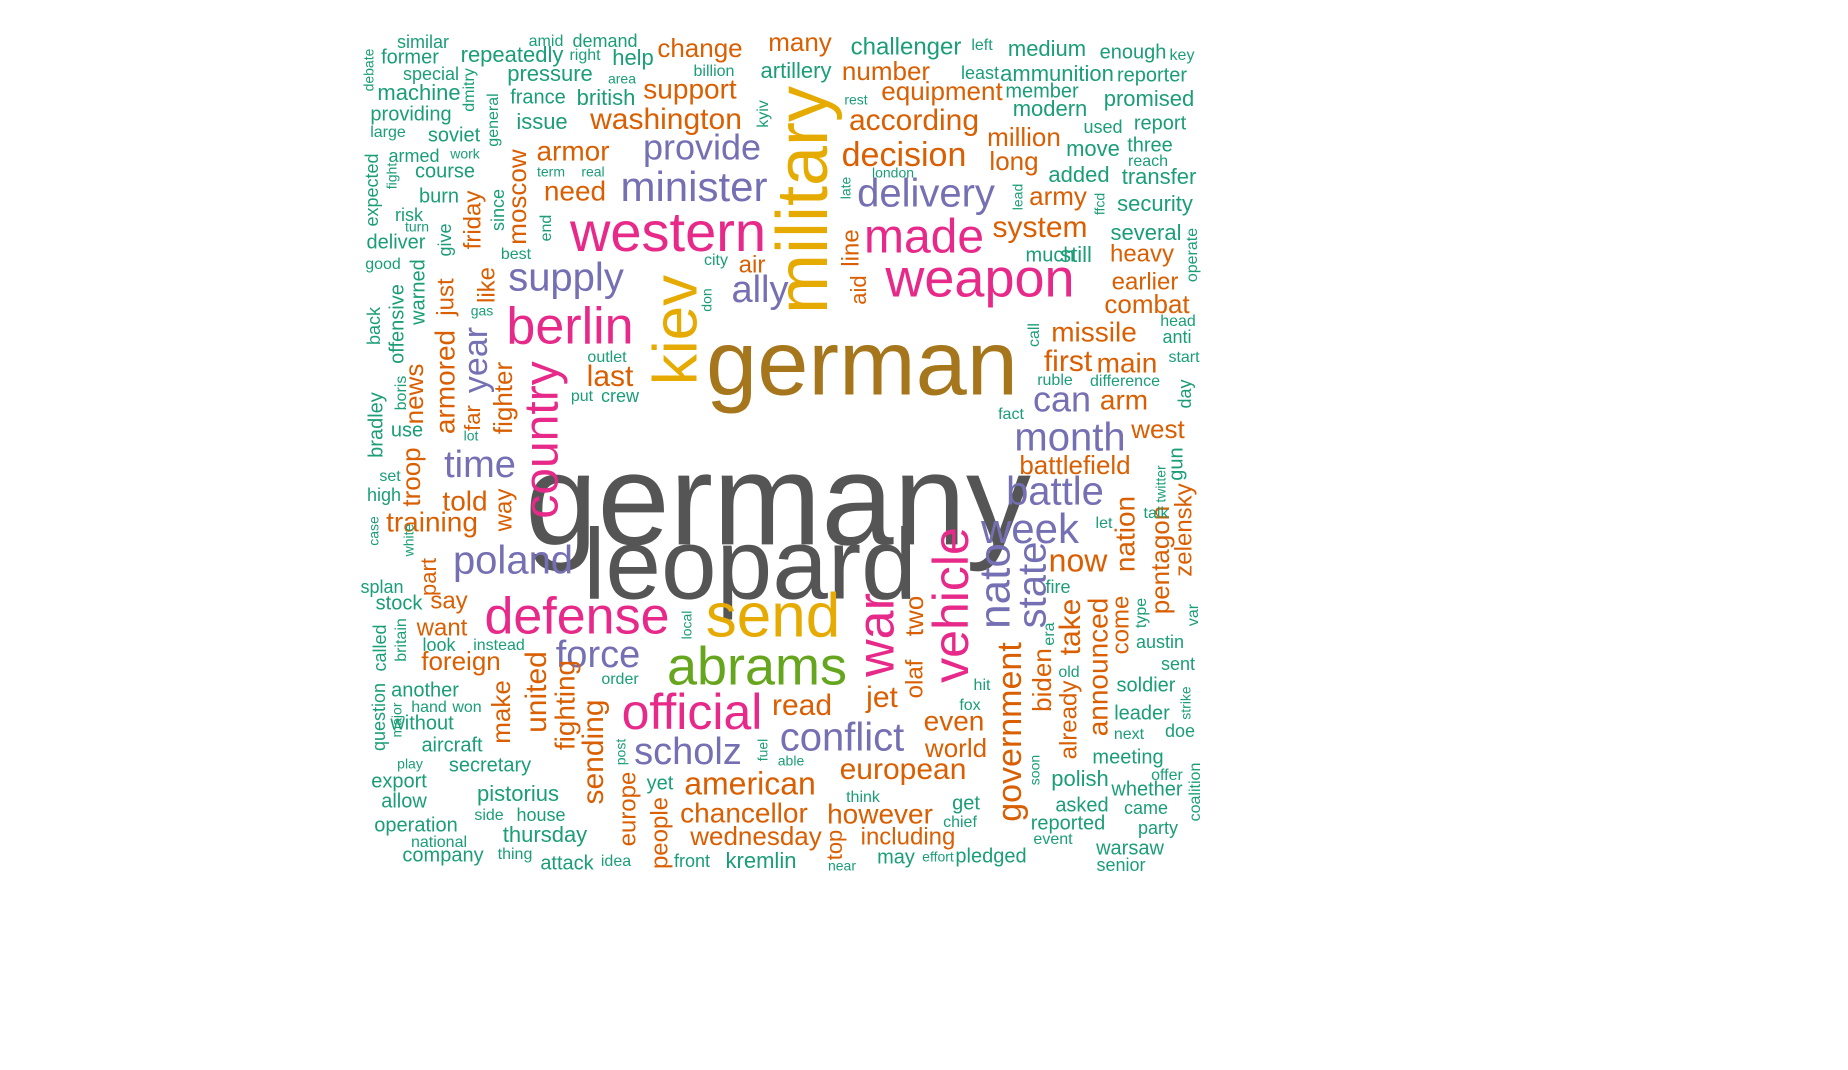 The height and width of the screenshot is (1070, 1848). I want to click on word-lot: lot, so click(471, 436).